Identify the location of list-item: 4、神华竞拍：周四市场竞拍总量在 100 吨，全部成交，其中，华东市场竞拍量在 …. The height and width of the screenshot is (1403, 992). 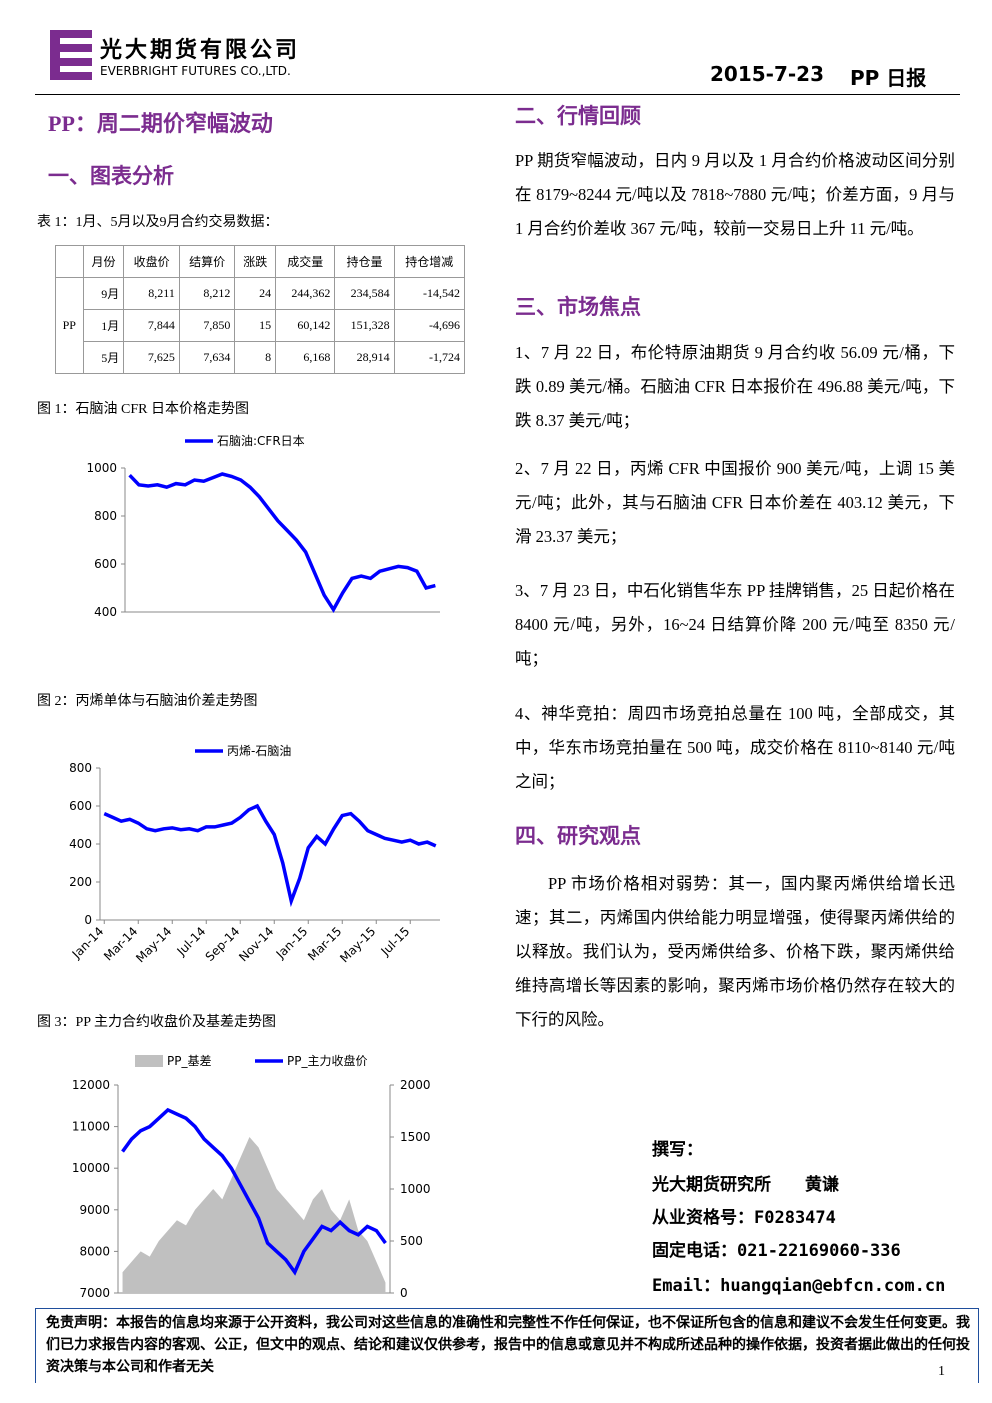
(735, 747).